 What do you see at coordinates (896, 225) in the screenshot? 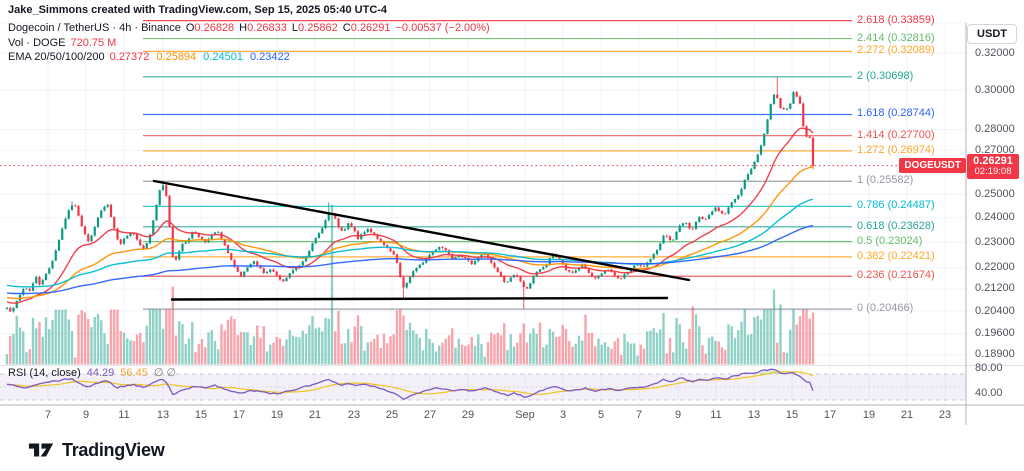
I see `fib-level-label: 0.618 (0.23628)` at bounding box center [896, 225].